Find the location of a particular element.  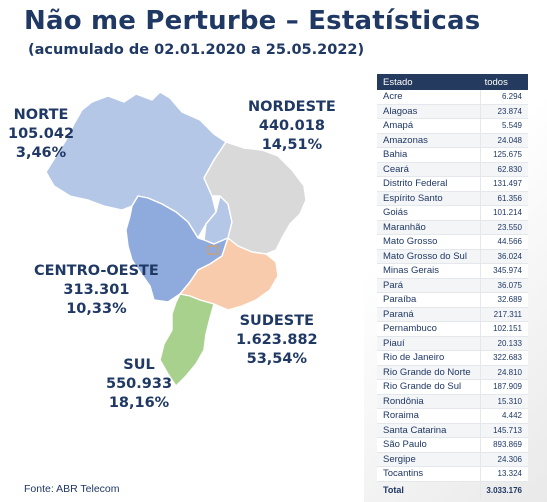

state-name-cell: Alagoas is located at coordinates (429, 111).